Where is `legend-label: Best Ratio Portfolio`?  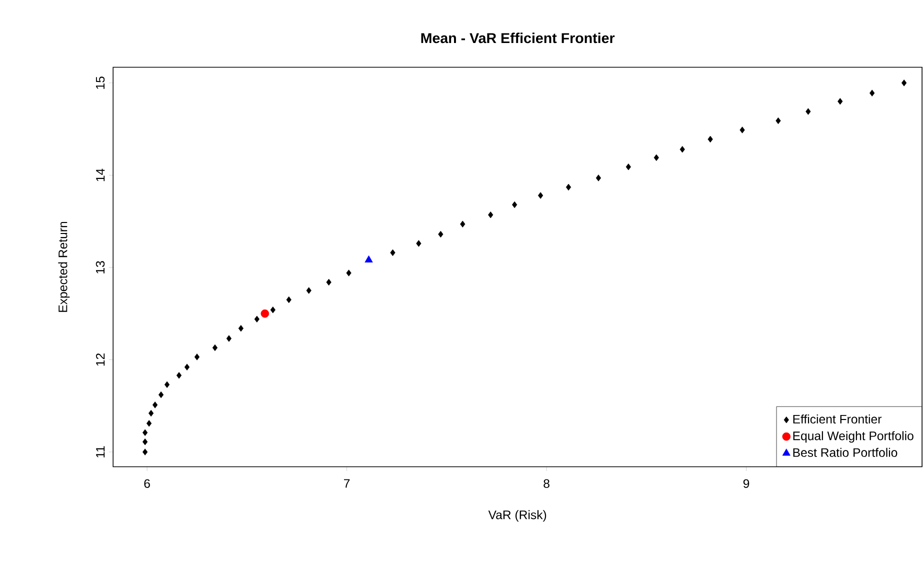 legend-label: Best Ratio Portfolio is located at coordinates (845, 453).